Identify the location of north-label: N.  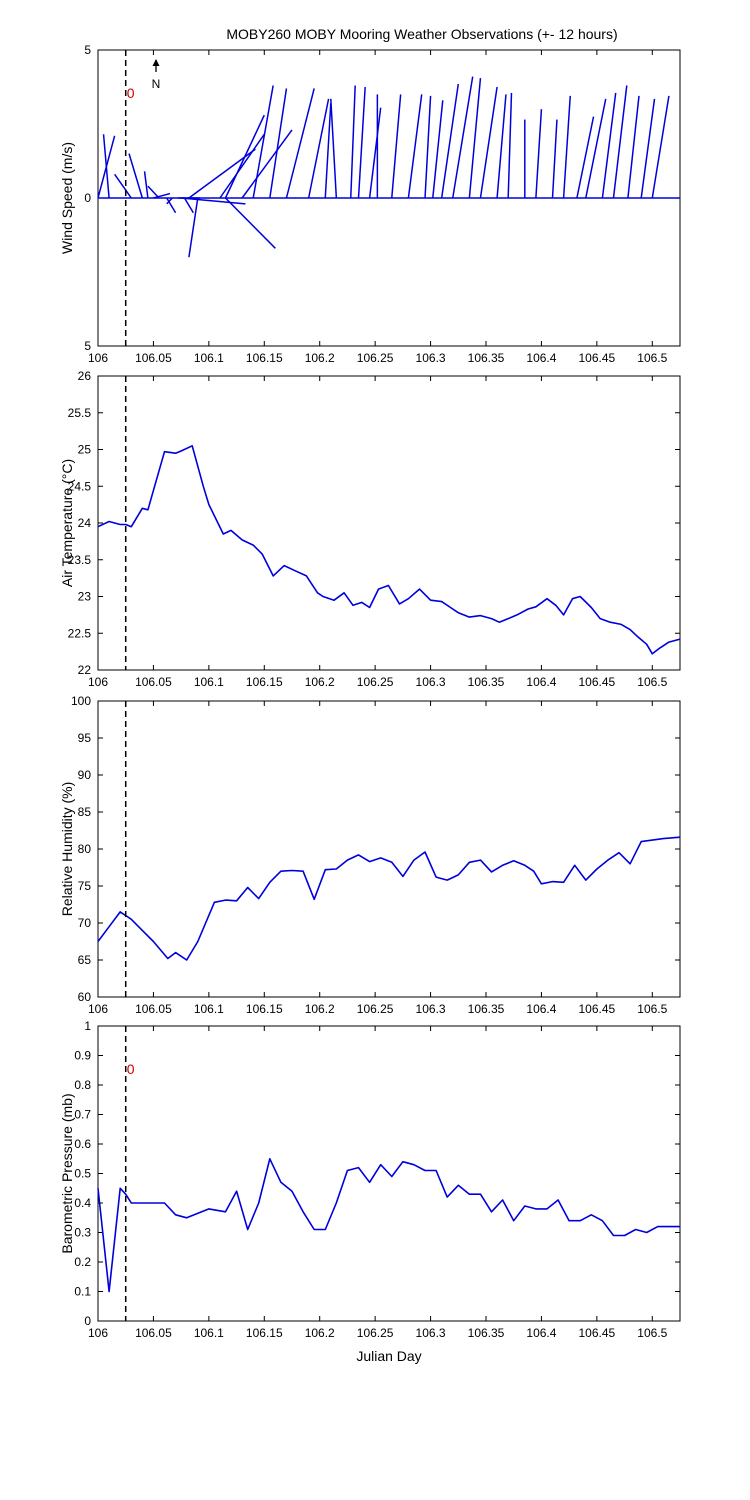
(156, 84).